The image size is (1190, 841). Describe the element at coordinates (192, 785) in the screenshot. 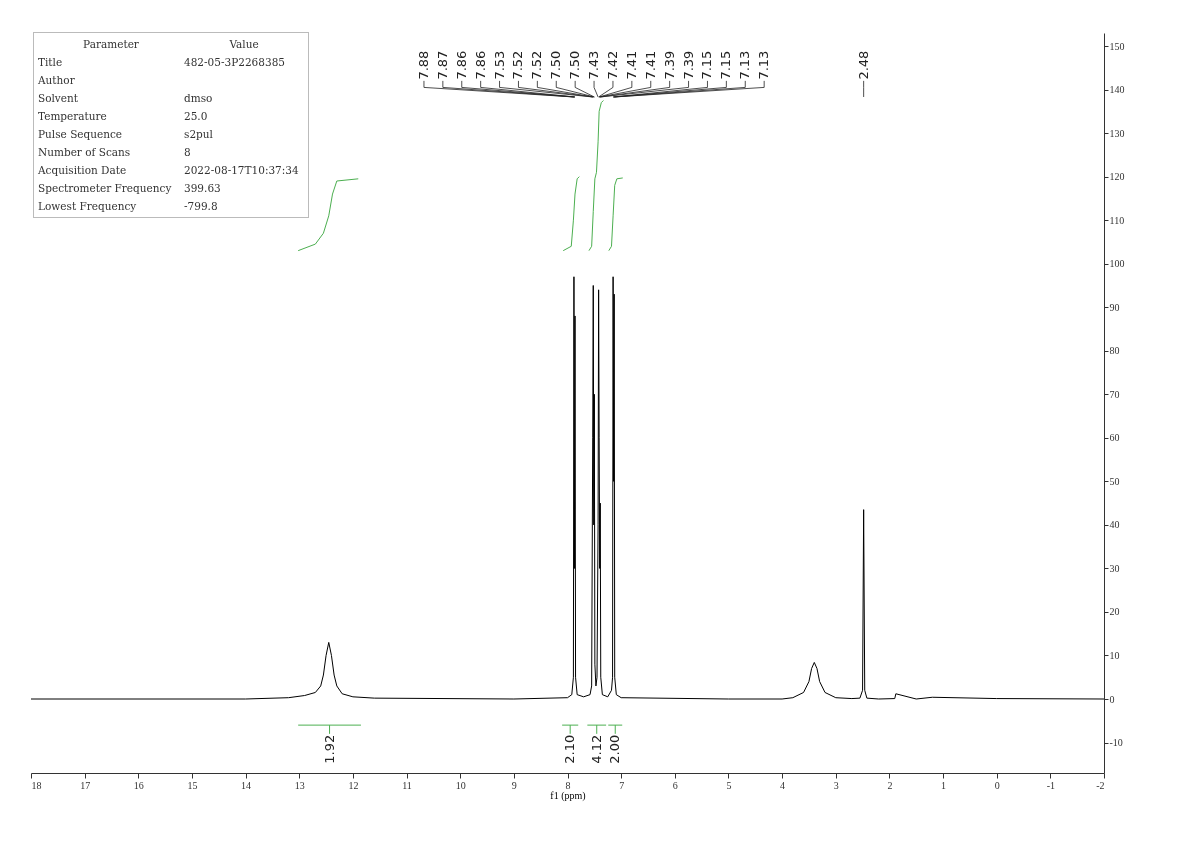

I see `x-tick-label: 15` at that location.